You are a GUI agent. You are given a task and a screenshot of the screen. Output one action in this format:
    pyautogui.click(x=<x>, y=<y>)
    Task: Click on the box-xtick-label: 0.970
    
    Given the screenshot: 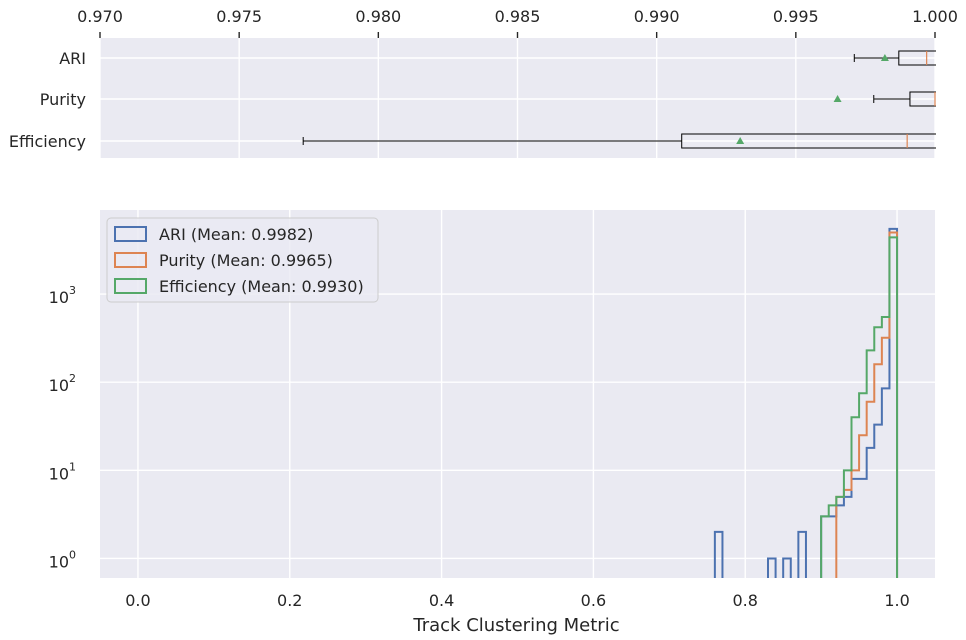 What is the action you would take?
    pyautogui.click(x=100, y=16)
    